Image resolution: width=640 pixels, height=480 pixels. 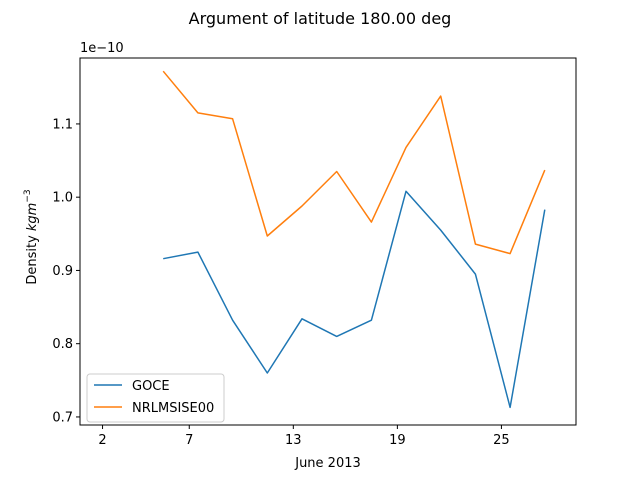 I want to click on y-tick-label-4: 1.1, so click(x=62, y=124).